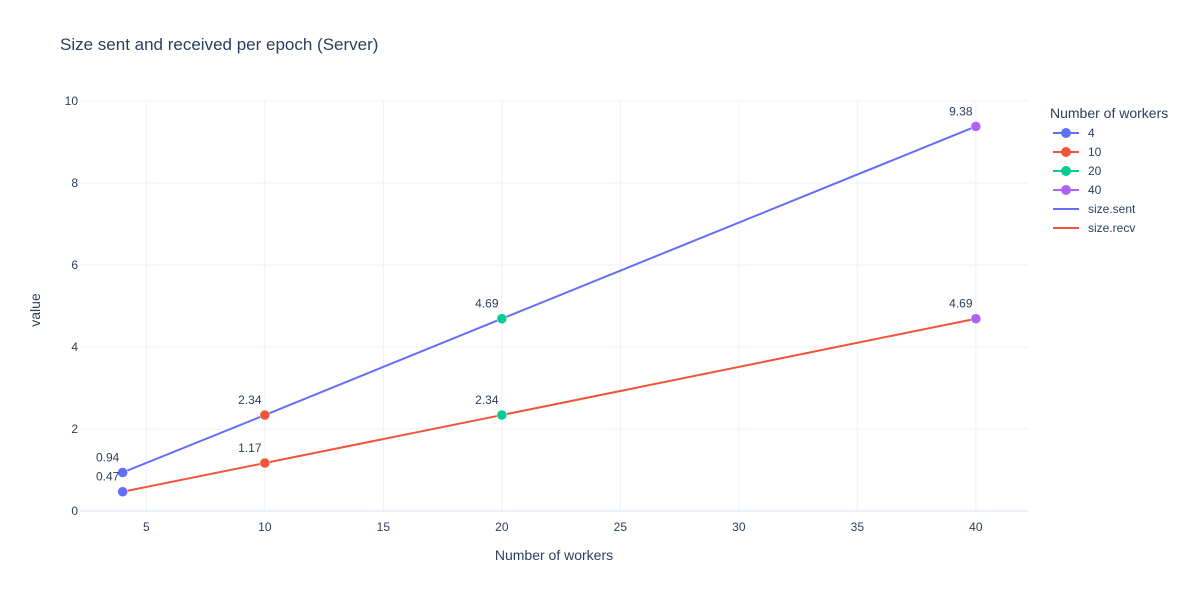 The width and height of the screenshot is (1200, 600). What do you see at coordinates (739, 527) in the screenshot?
I see `x-tick-label: 30` at bounding box center [739, 527].